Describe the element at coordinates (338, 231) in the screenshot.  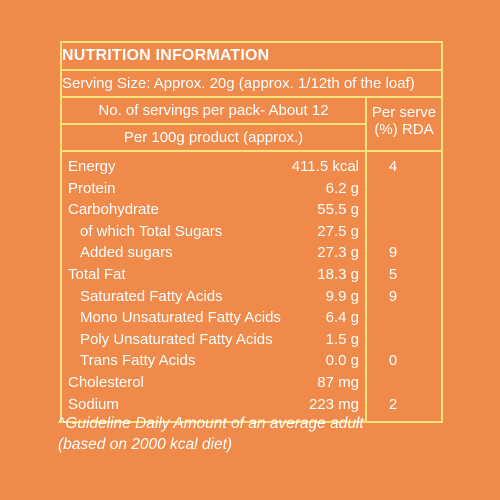
I see `nutrient-value: 27.5 g` at that location.